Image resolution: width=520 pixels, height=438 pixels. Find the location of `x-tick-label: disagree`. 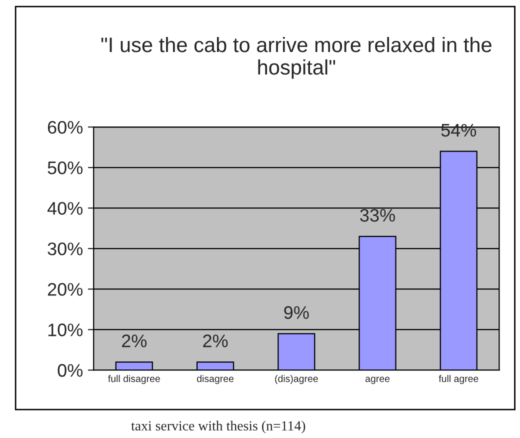

x-tick-label: disagree is located at coordinates (215, 379).